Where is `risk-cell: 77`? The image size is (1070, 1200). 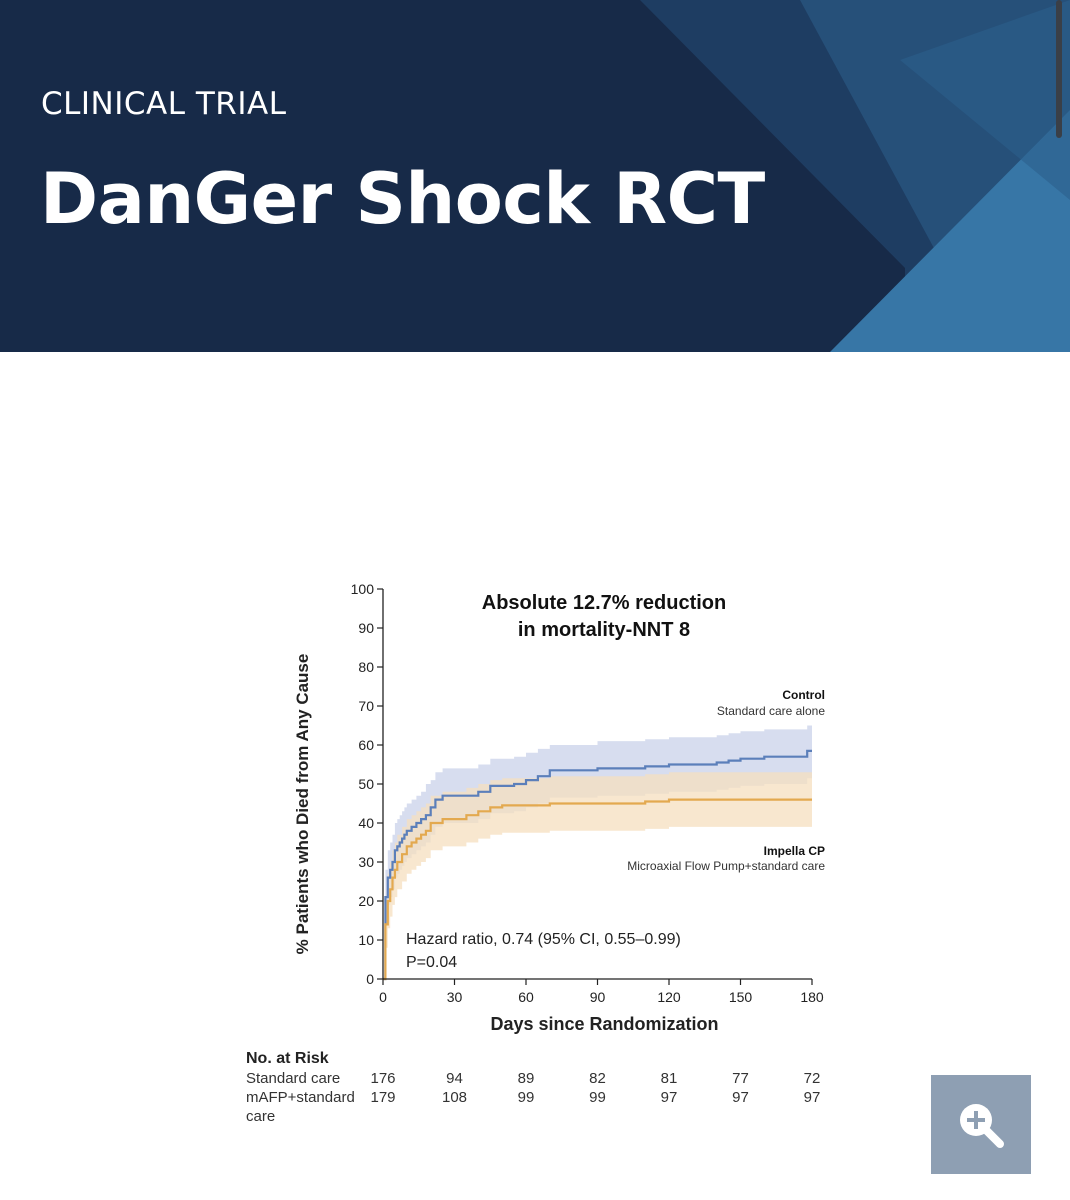 risk-cell: 77 is located at coordinates (740, 1078).